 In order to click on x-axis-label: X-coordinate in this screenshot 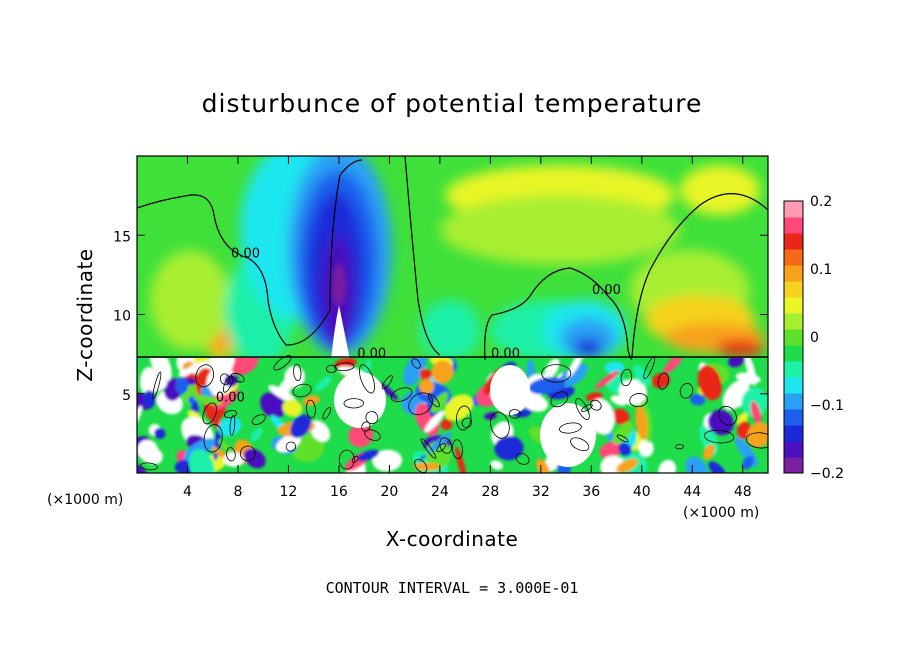, I will do `click(452, 539)`.